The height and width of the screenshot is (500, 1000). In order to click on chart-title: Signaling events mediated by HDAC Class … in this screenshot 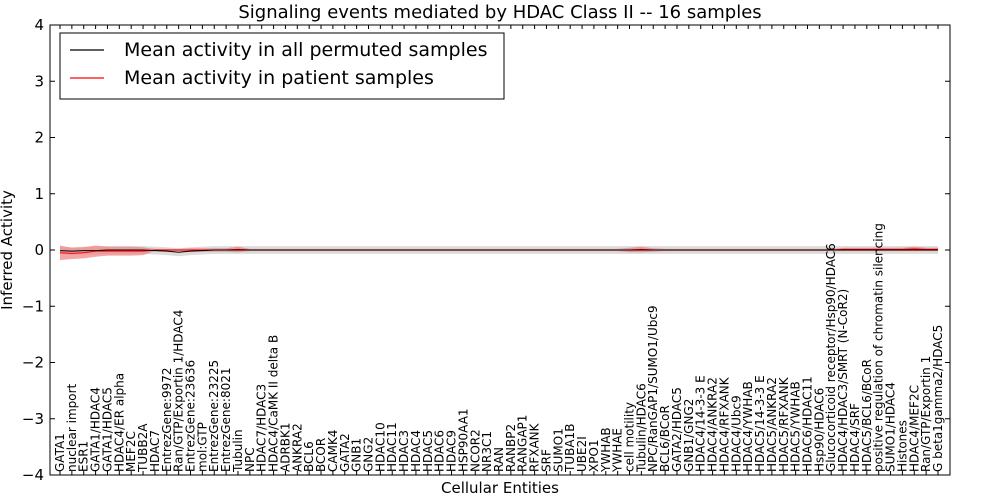, I will do `click(499, 12)`.